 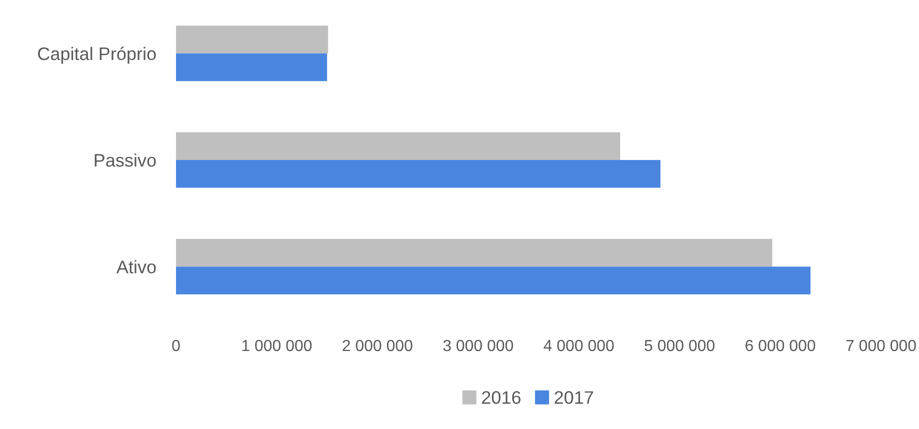 What do you see at coordinates (176, 346) in the screenshot?
I see `x-tick-label: 0` at bounding box center [176, 346].